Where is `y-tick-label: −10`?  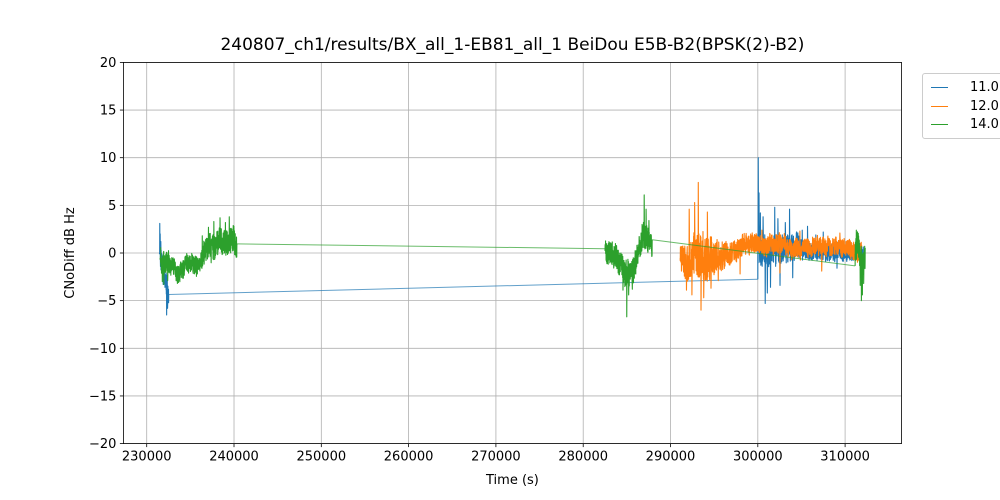 y-tick-label: −10 is located at coordinates (102, 349).